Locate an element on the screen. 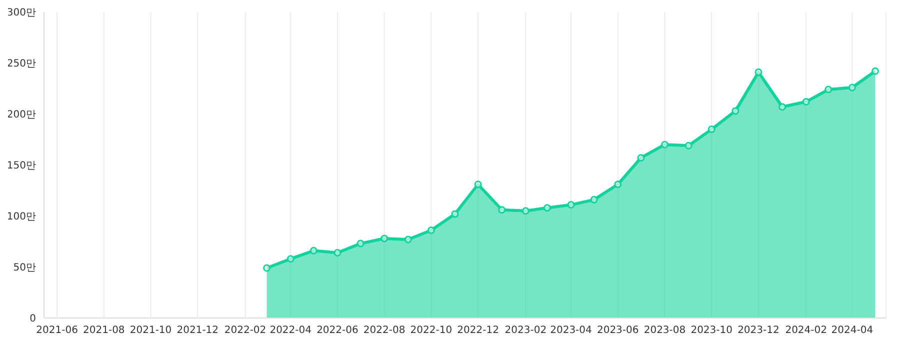 The width and height of the screenshot is (904, 348). x-tick-label: 2021-08 is located at coordinates (104, 330).